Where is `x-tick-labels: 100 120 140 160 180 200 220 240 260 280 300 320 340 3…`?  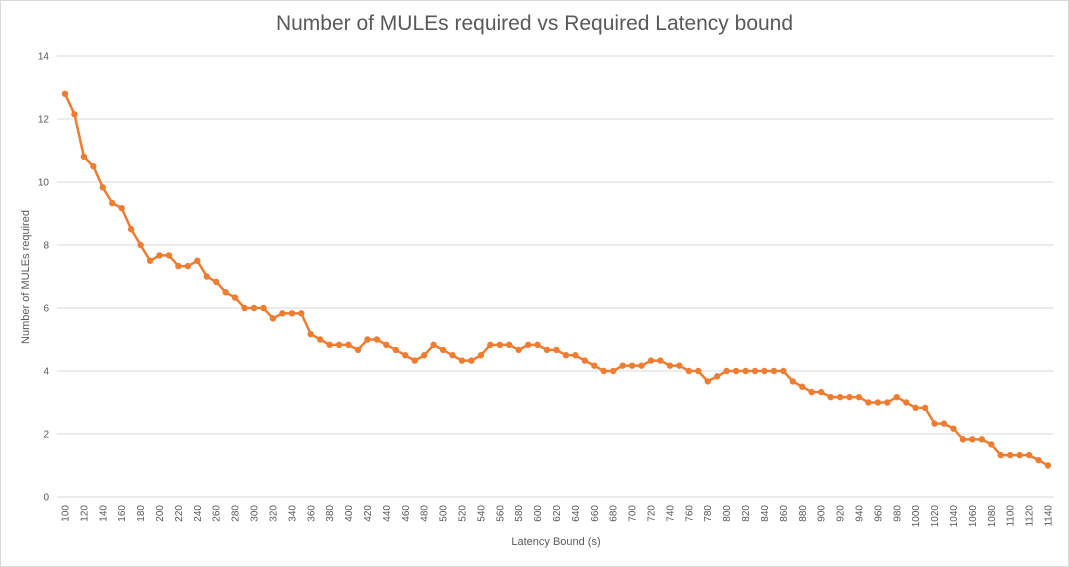
x-tick-labels: 100 120 140 160 180 200 220 240 260 280 300 320 340 3… is located at coordinates (558, 516).